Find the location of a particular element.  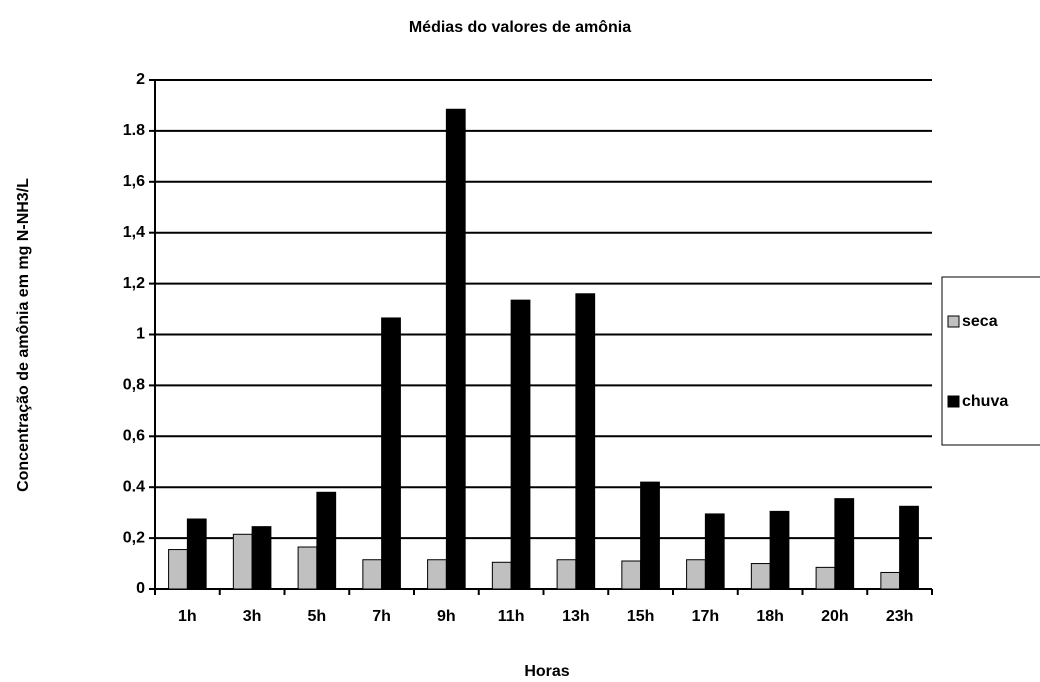

y-tick-label: 1.8 is located at coordinates (134, 130).